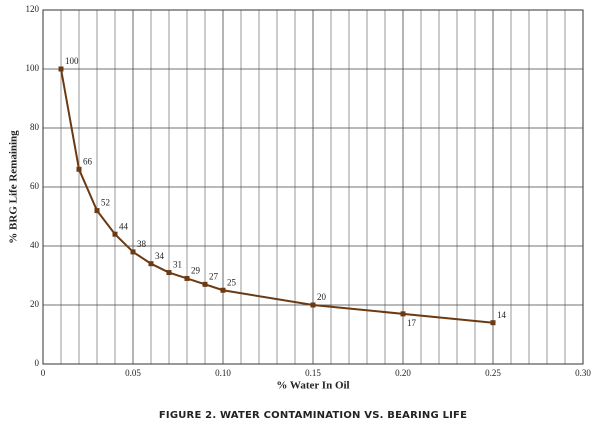  Describe the element at coordinates (37, 363) in the screenshot. I see `y-tick-label: 0` at that location.